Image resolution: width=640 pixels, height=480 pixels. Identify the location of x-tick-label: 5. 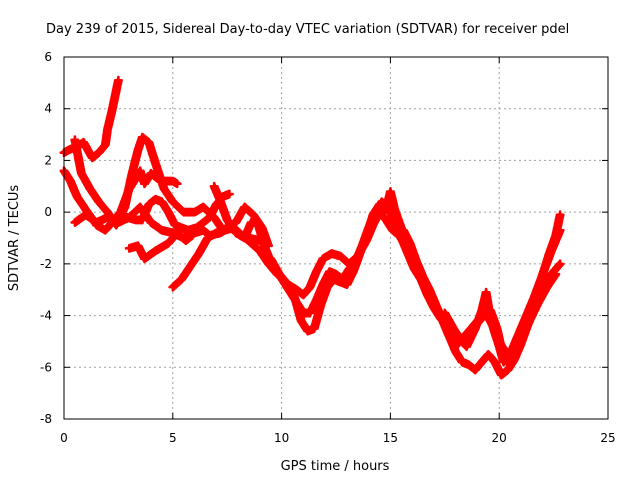
(173, 438).